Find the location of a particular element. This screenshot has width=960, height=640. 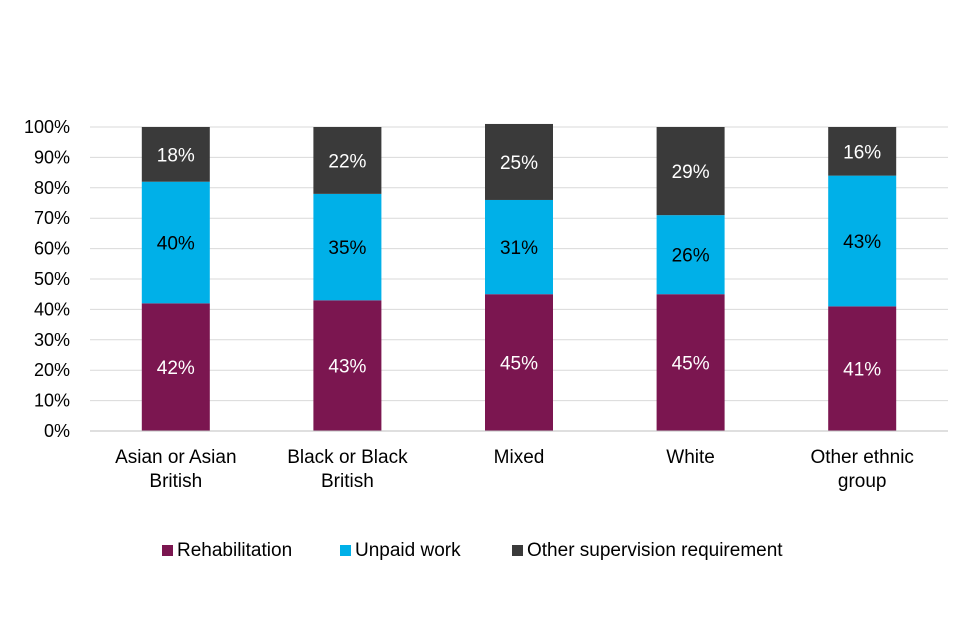

data-label: 41% is located at coordinates (862, 370).